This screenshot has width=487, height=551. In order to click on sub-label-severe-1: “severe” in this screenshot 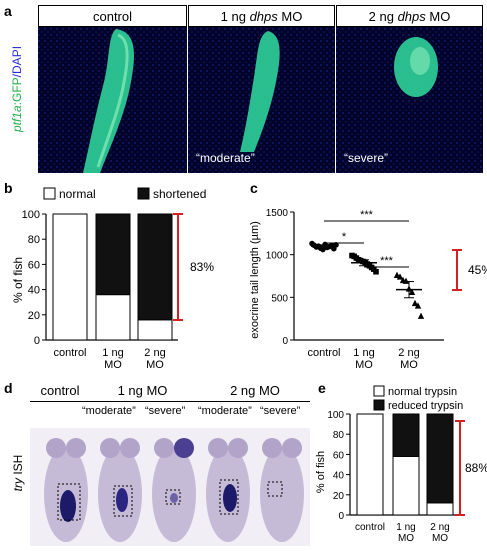, I will do `click(165, 411)`.